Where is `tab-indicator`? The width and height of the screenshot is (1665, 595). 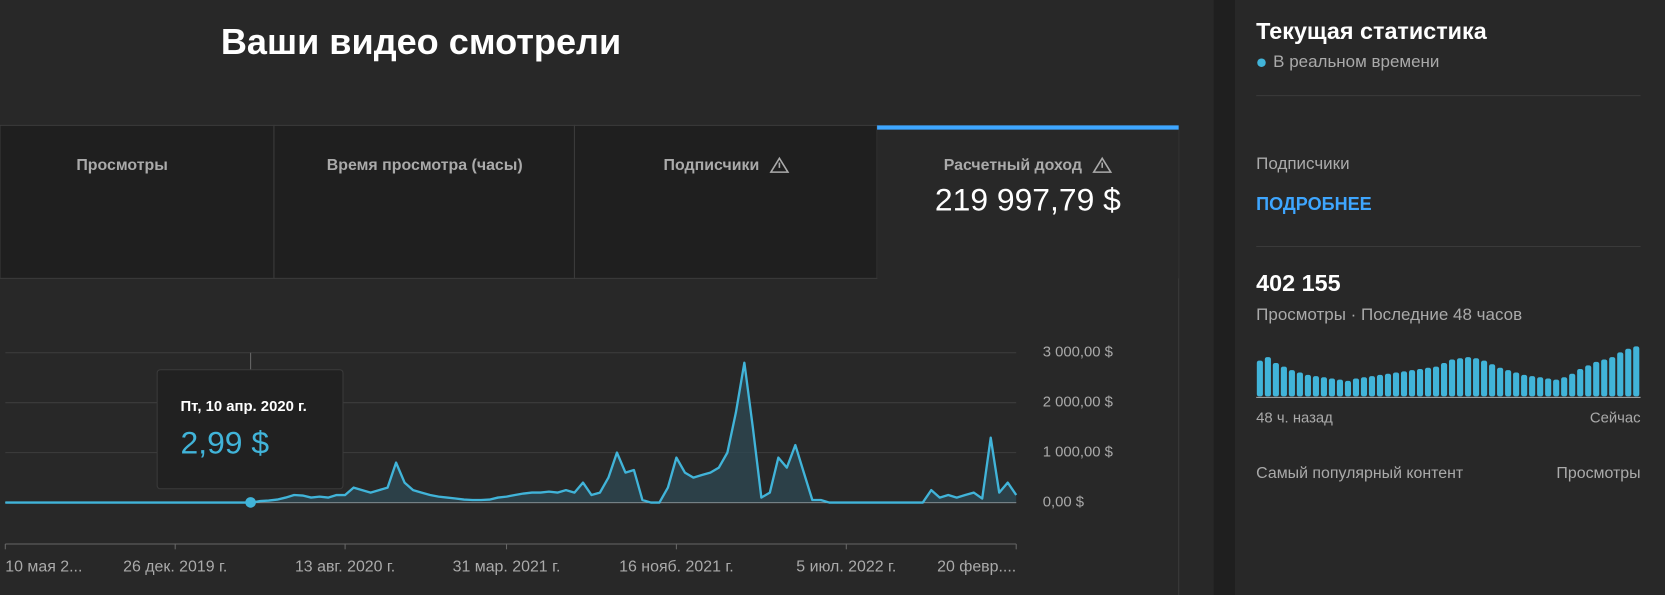
tab-indicator is located at coordinates (1028, 127).